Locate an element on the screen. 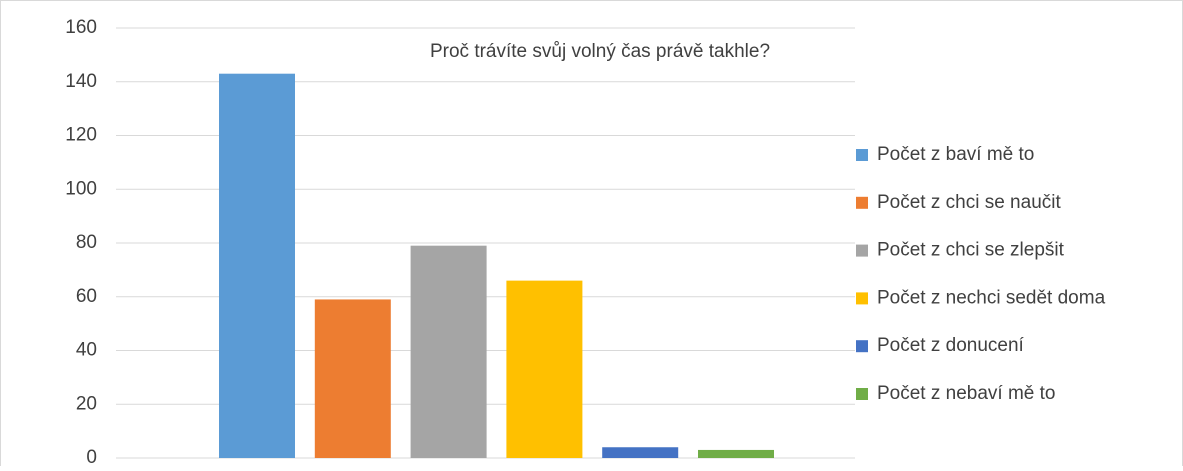 The image size is (1183, 471). legend-label: Počet z chci se naučit is located at coordinates (969, 202).